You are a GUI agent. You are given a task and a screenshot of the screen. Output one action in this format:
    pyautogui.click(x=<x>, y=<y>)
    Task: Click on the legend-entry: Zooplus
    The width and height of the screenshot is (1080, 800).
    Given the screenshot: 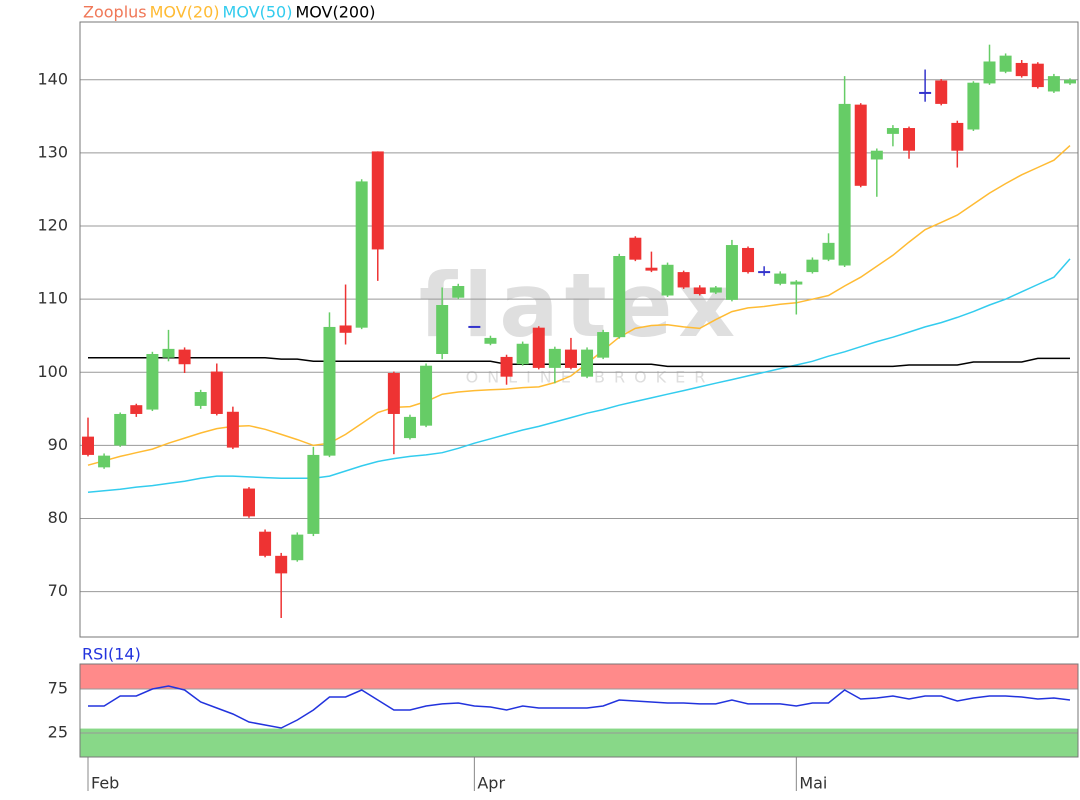 What is the action you would take?
    pyautogui.click(x=115, y=12)
    